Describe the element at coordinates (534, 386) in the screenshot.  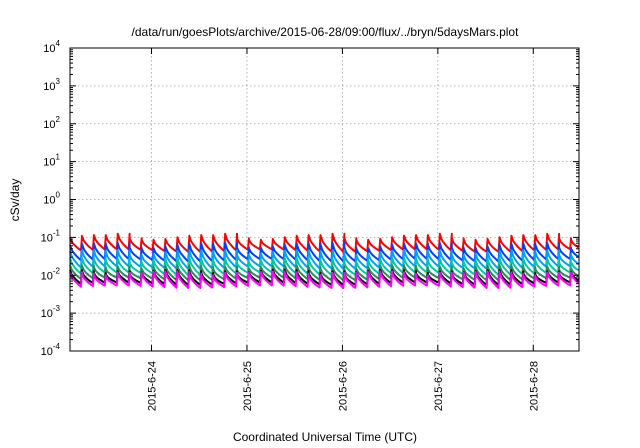
I see `x-tick-label: 2015-6-28` at that location.